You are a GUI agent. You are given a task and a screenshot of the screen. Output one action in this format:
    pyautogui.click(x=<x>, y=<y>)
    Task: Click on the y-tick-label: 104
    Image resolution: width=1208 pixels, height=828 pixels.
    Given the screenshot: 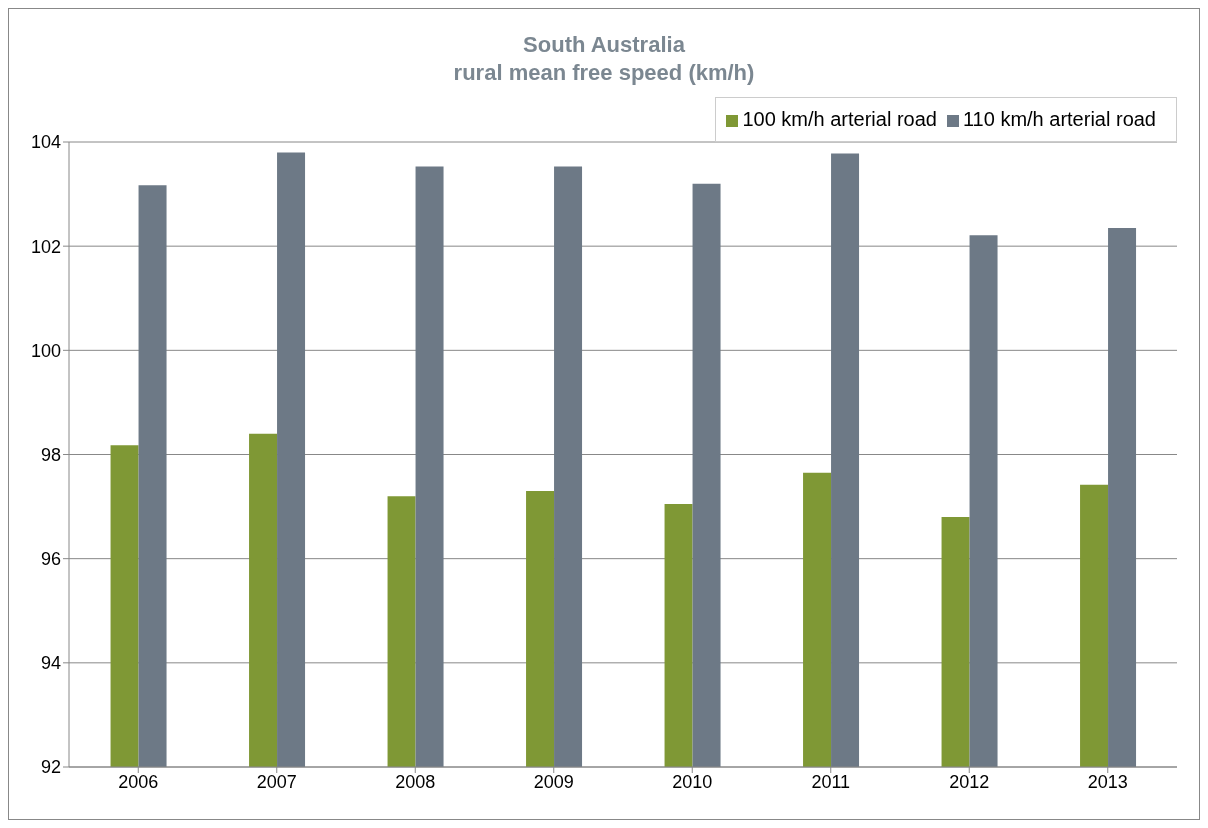 What is the action you would take?
    pyautogui.click(x=45, y=142)
    